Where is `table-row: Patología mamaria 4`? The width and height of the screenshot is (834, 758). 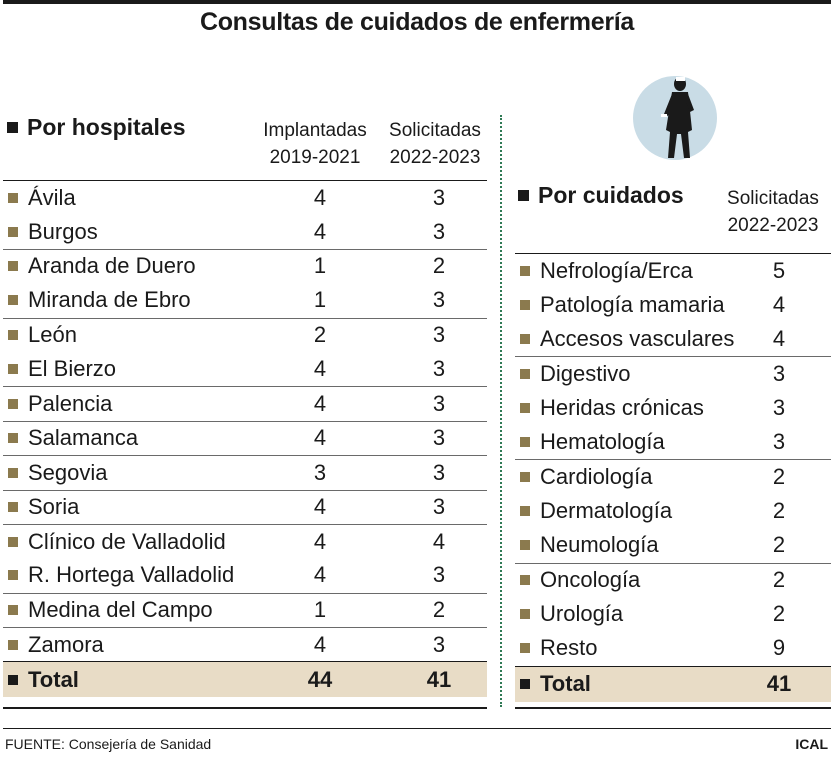 table-row: Patología mamaria 4 is located at coordinates (673, 304).